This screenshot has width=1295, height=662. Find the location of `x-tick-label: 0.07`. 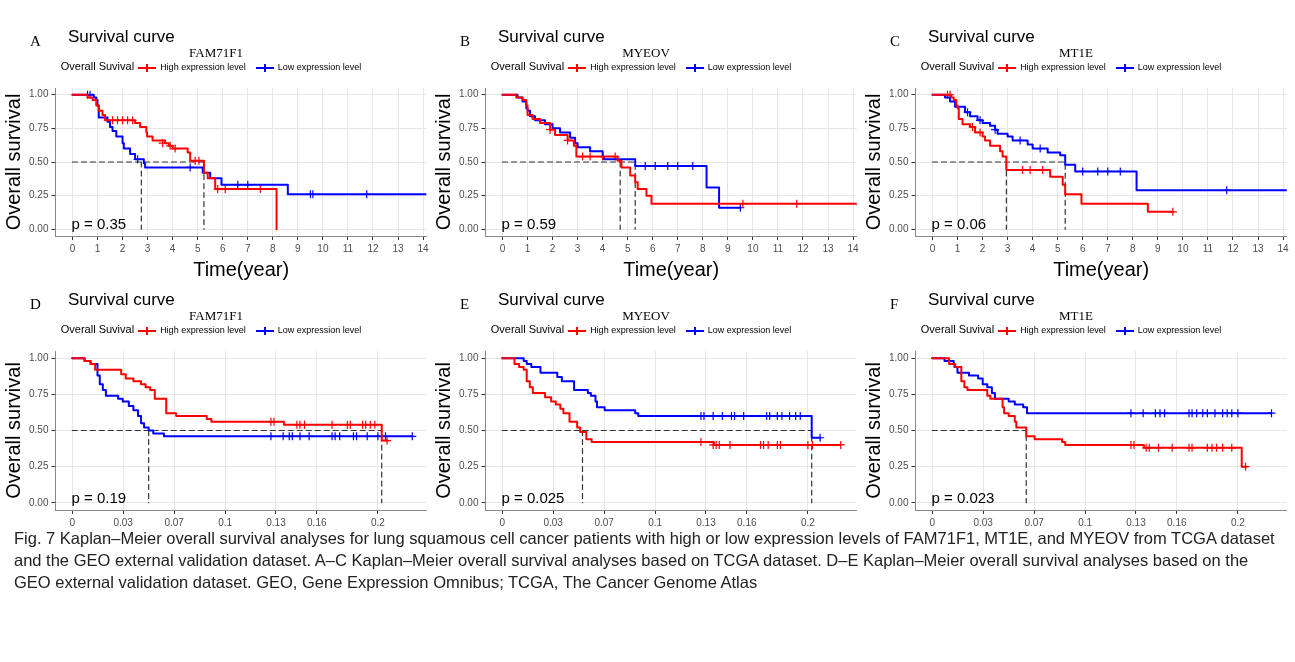

x-tick-label: 0.07 is located at coordinates (174, 522).